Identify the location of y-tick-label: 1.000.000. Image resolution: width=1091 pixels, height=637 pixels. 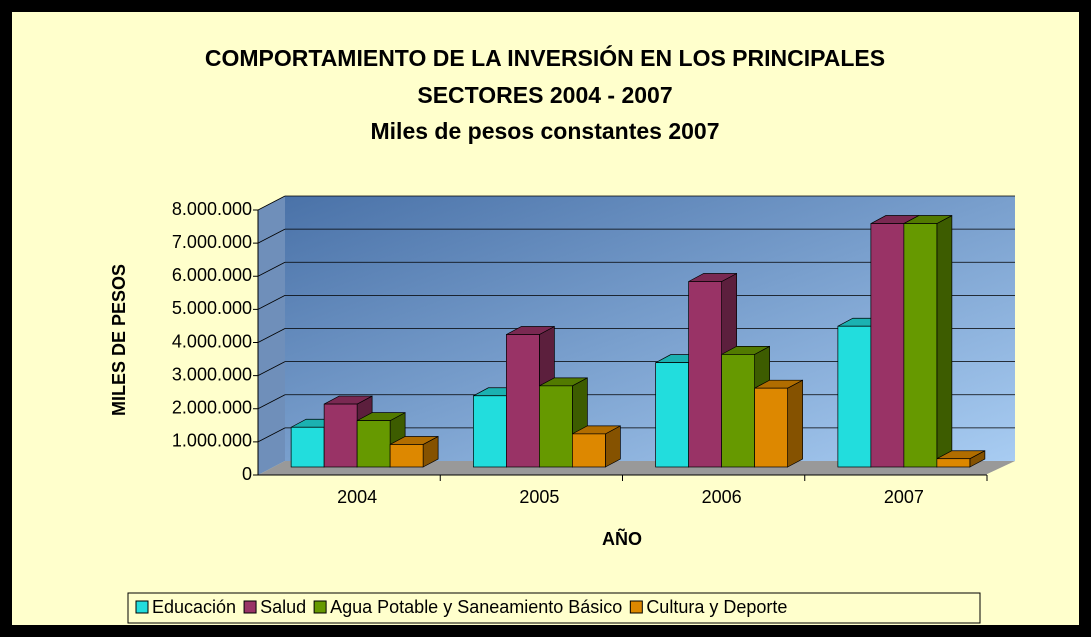
(212, 441).